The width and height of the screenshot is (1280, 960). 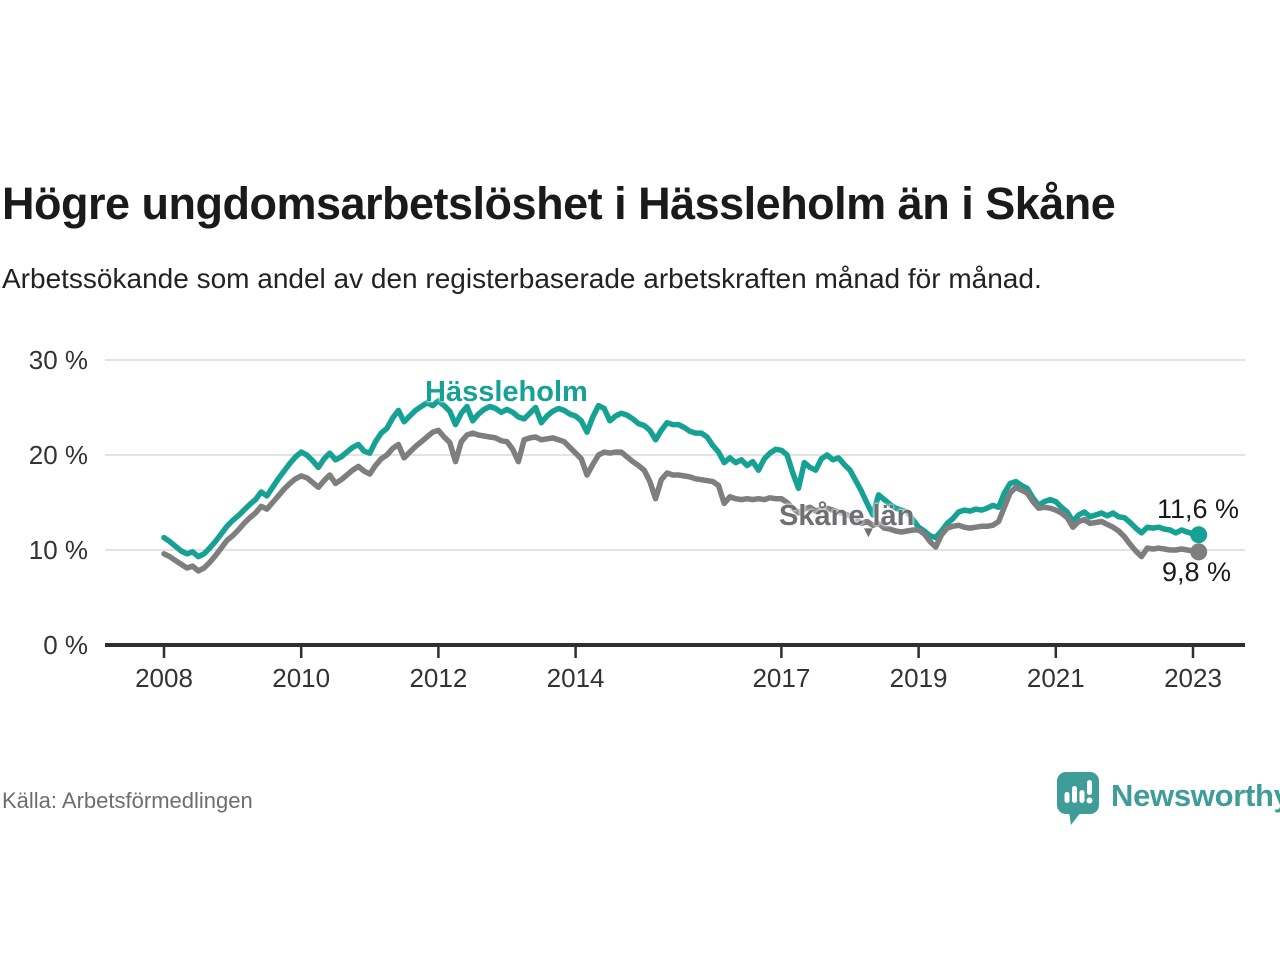 I want to click on series-line-hassleholm, so click(x=681, y=479).